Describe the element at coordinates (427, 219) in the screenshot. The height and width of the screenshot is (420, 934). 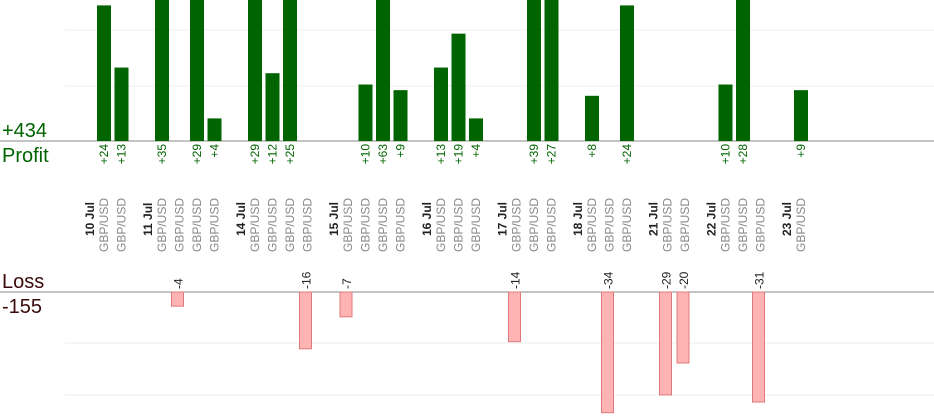
I see `date-label: 16 Jul` at that location.